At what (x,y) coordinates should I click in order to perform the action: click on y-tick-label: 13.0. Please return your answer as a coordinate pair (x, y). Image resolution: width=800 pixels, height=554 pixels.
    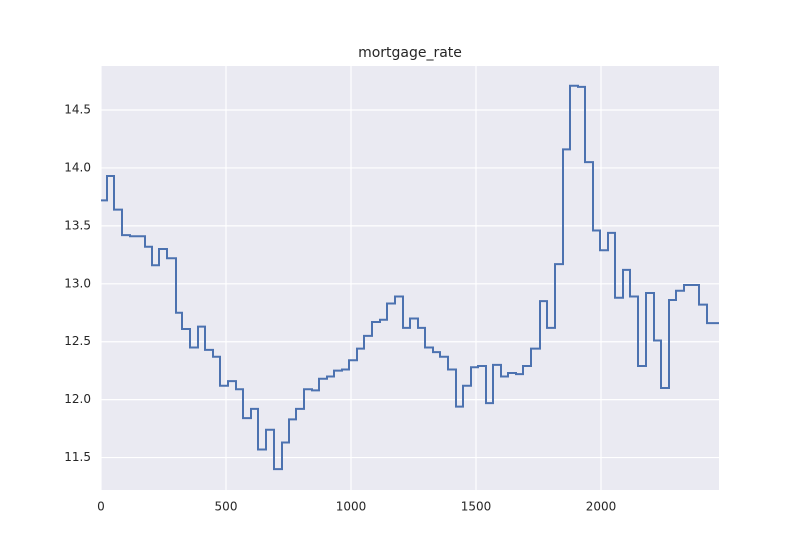
    Looking at the image, I should click on (77, 283).